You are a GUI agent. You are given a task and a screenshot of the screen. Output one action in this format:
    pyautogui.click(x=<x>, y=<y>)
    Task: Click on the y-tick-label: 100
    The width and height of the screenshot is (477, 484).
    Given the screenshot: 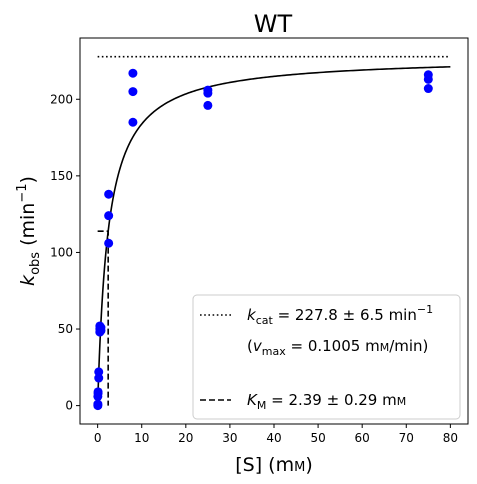 What is the action you would take?
    pyautogui.click(x=61, y=252)
    